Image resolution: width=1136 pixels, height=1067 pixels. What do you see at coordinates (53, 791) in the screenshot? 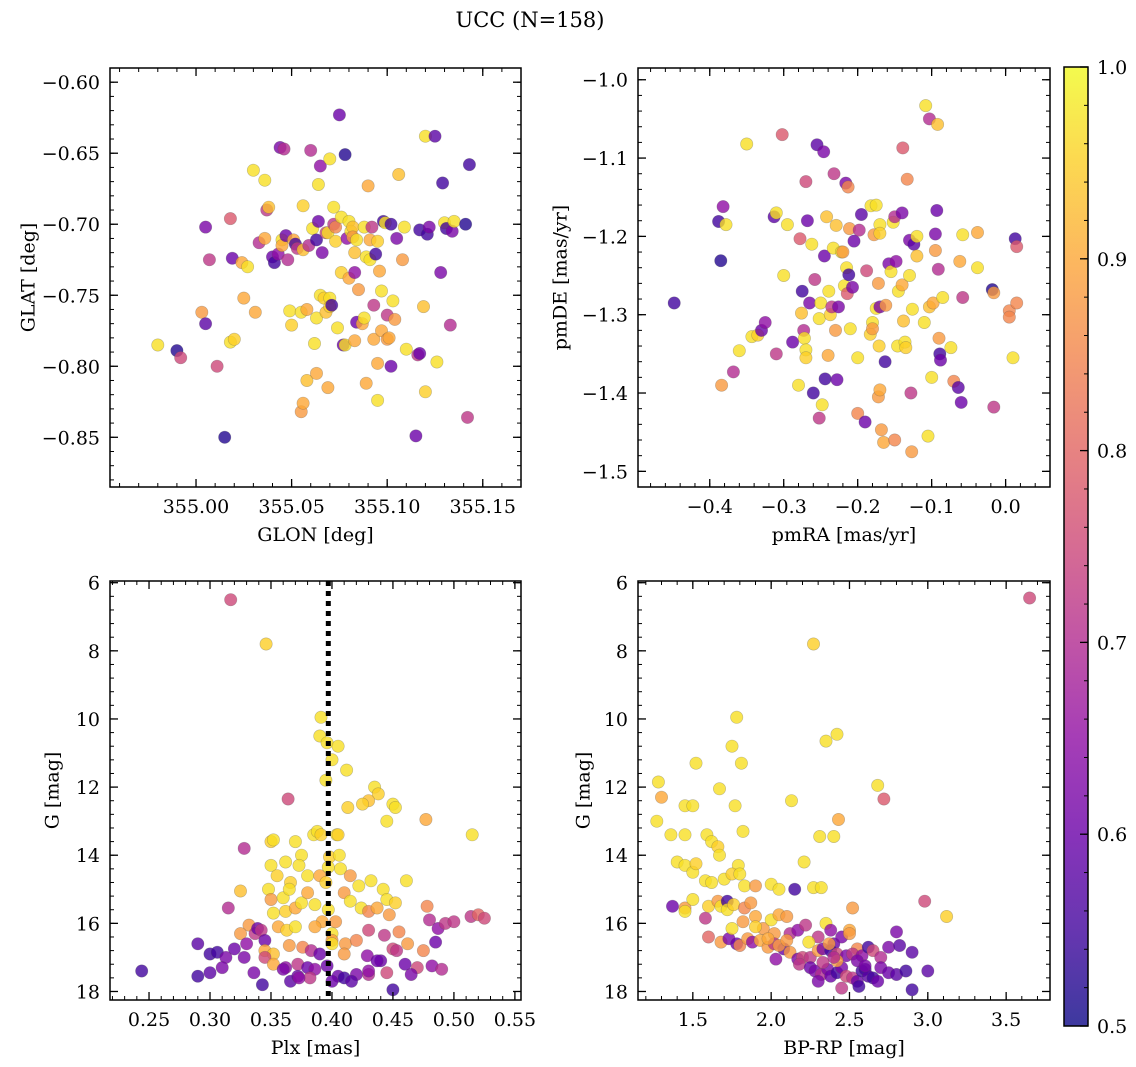
I see `y-axis-label: G [mag]` at bounding box center [53, 791].